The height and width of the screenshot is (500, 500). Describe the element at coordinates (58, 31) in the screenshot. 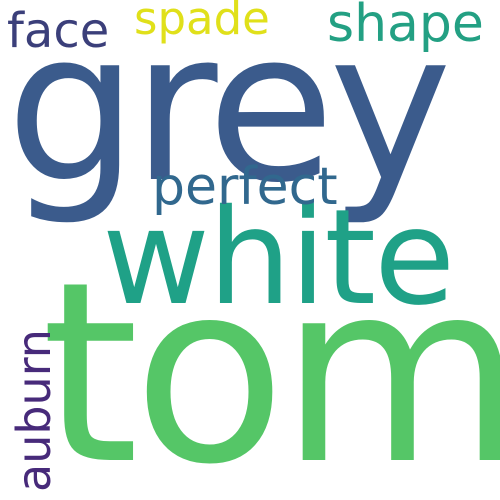

I see `word-face: face` at that location.